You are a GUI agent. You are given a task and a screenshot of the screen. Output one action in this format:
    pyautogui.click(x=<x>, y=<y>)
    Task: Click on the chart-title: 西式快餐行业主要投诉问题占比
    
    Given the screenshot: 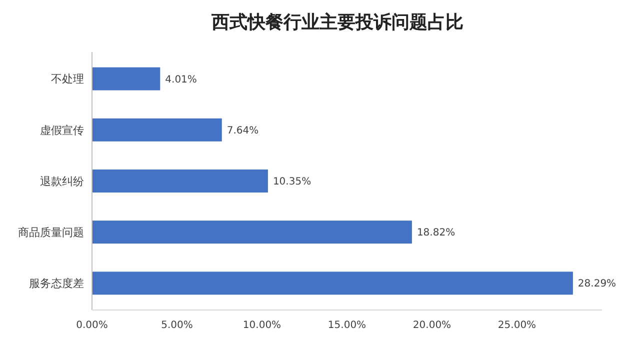 What is the action you would take?
    pyautogui.click(x=337, y=22)
    